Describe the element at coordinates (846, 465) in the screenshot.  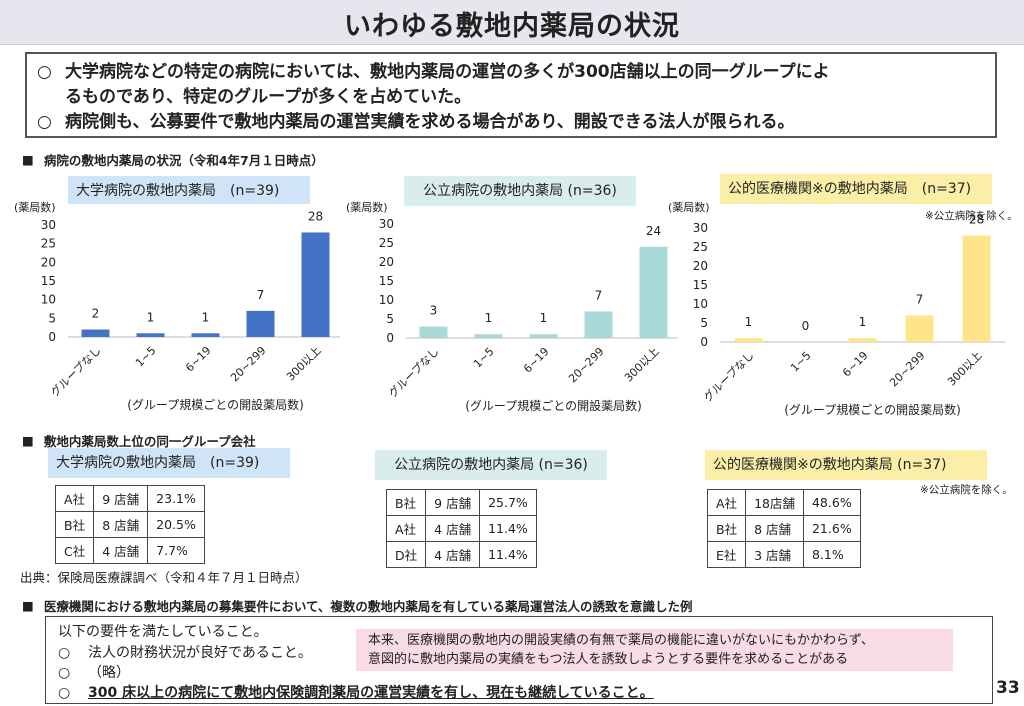
I see `table-label-semi-public: 公的医療機関※の敷地内薬局 (n=37)` at that location.